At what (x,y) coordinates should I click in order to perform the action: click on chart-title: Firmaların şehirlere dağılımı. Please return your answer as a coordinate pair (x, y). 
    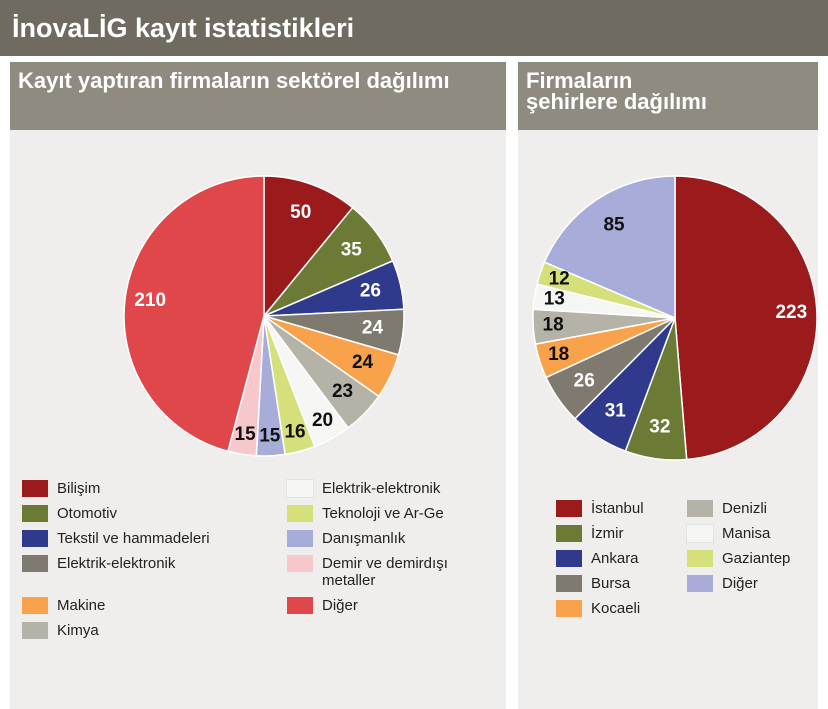
    Looking at the image, I should click on (668, 96).